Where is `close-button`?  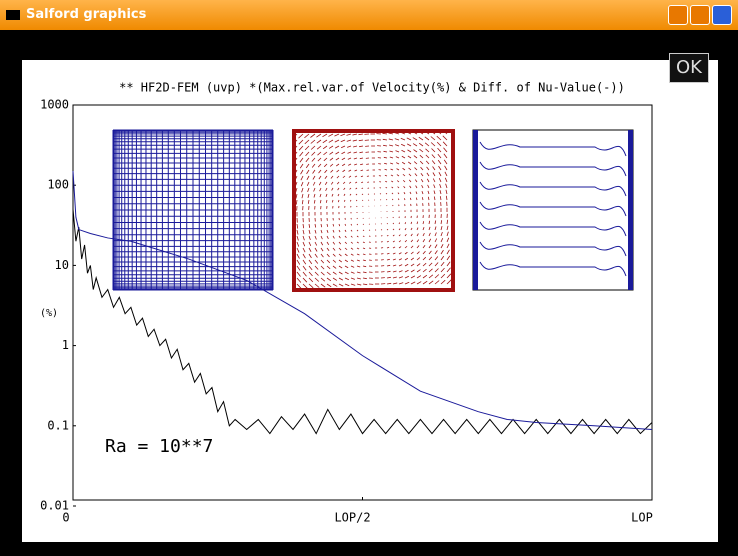
close-button is located at coordinates (722, 15).